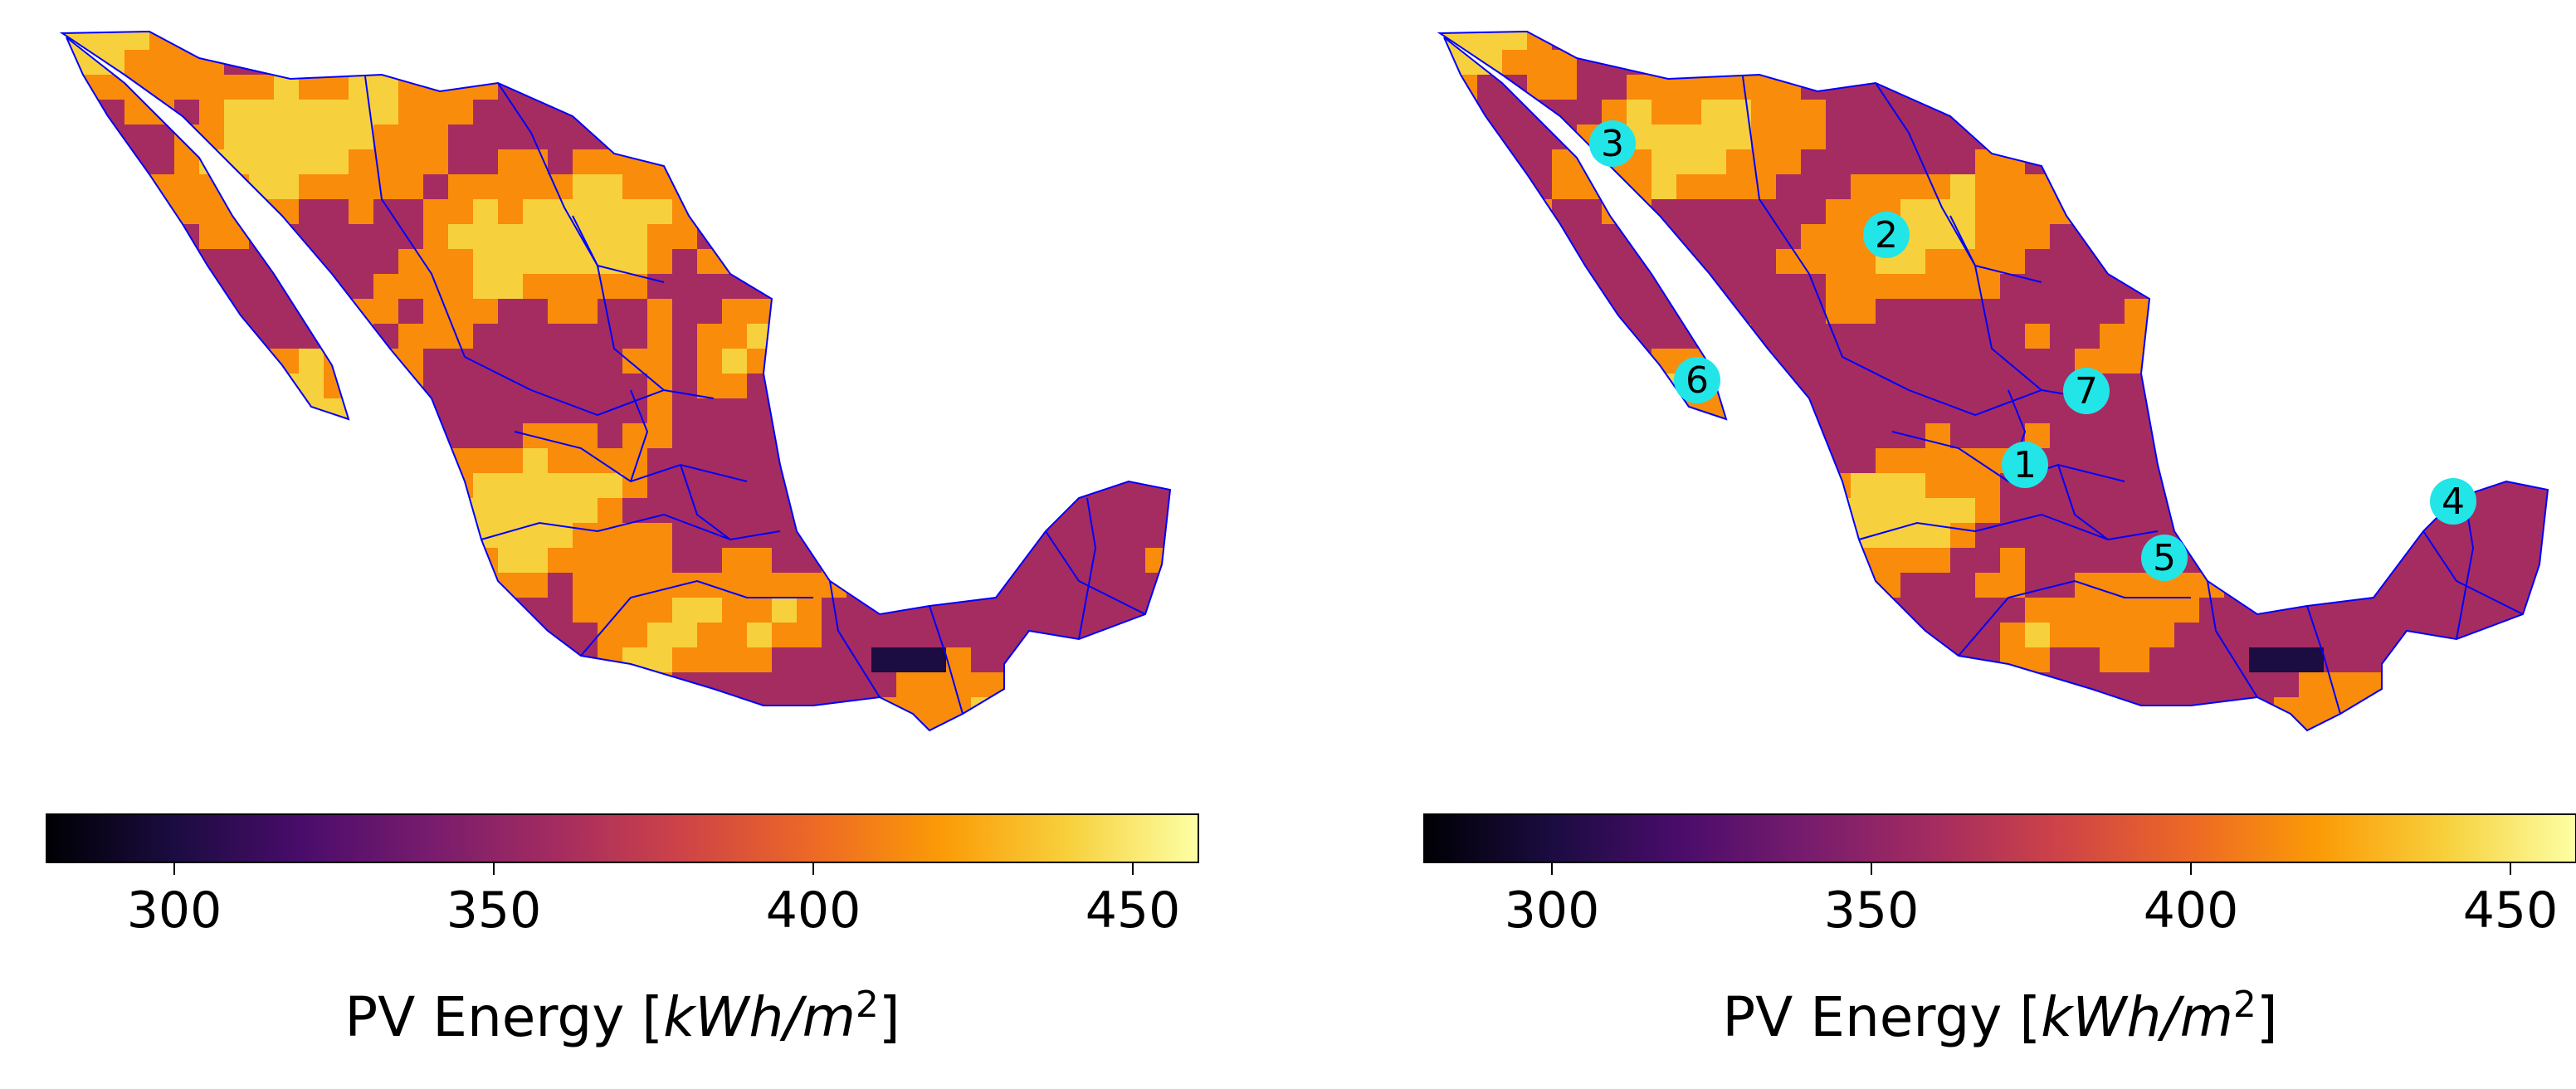 This screenshot has height=1089, width=2576. I want to click on site-marker-3: 3, so click(1613, 144).